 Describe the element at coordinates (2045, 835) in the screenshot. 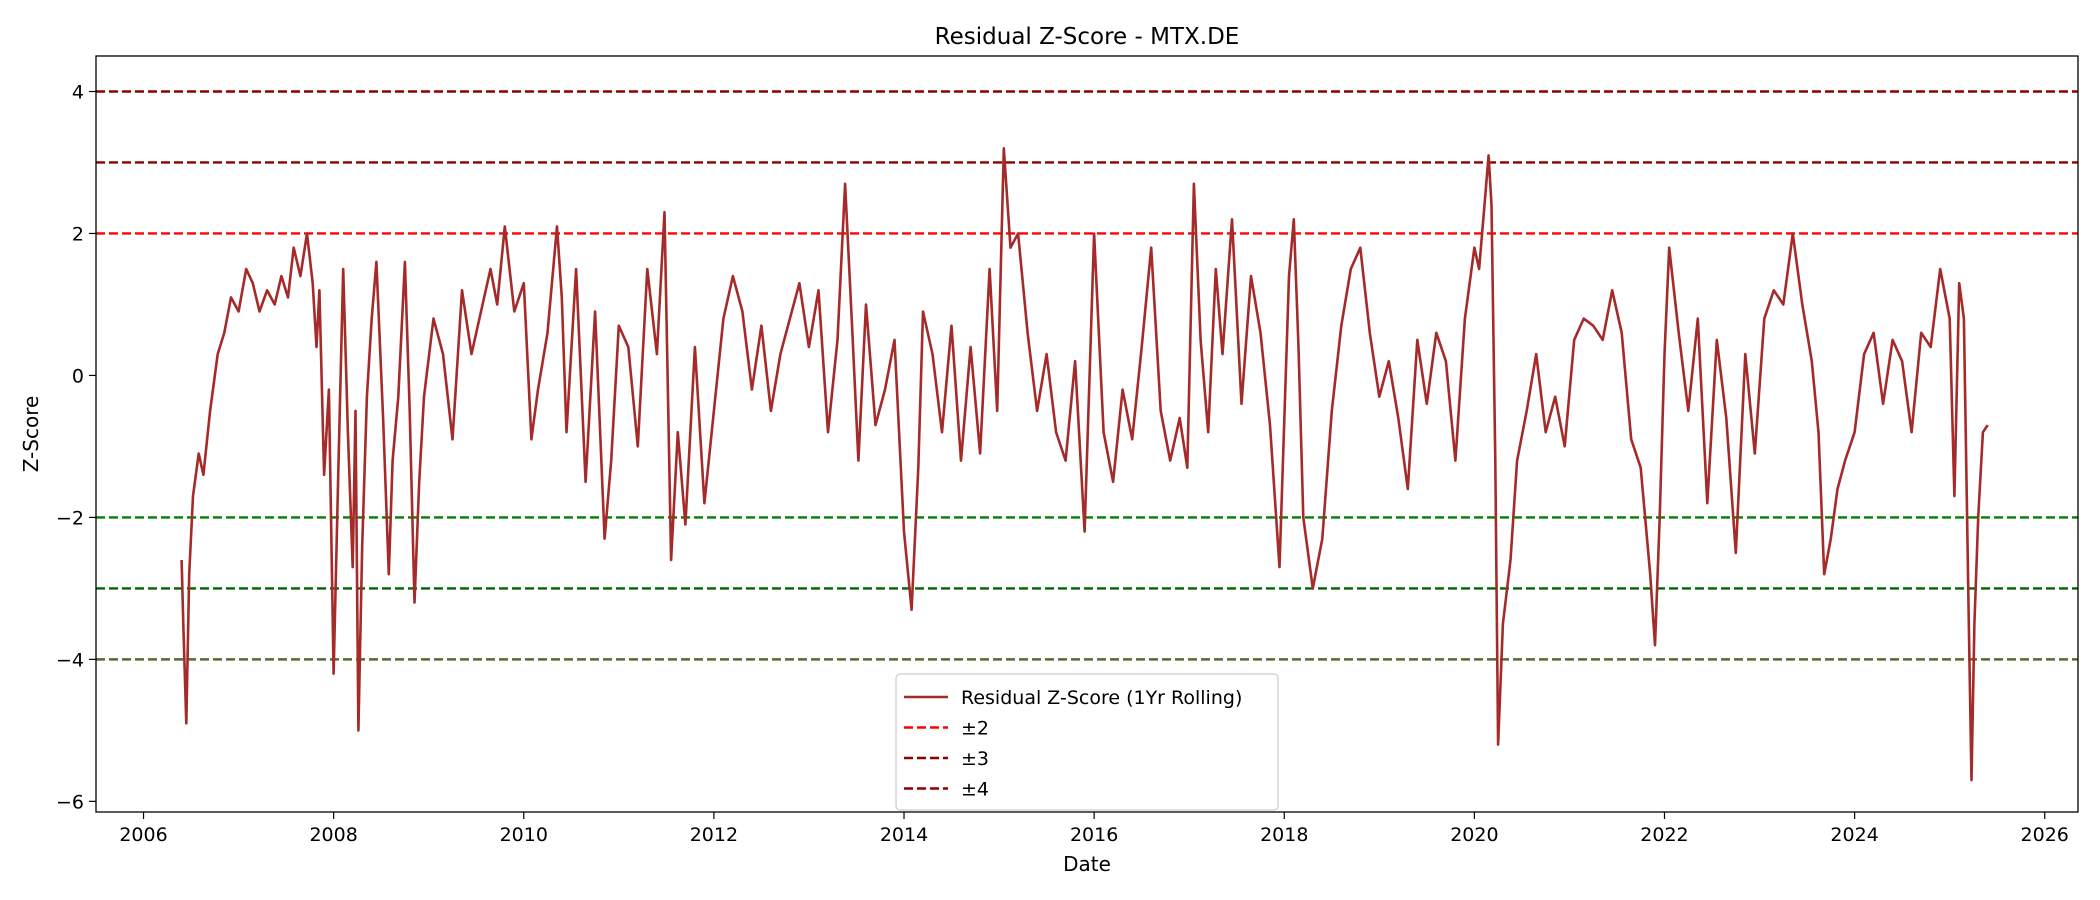

I see `x-tick-label: 2026` at that location.